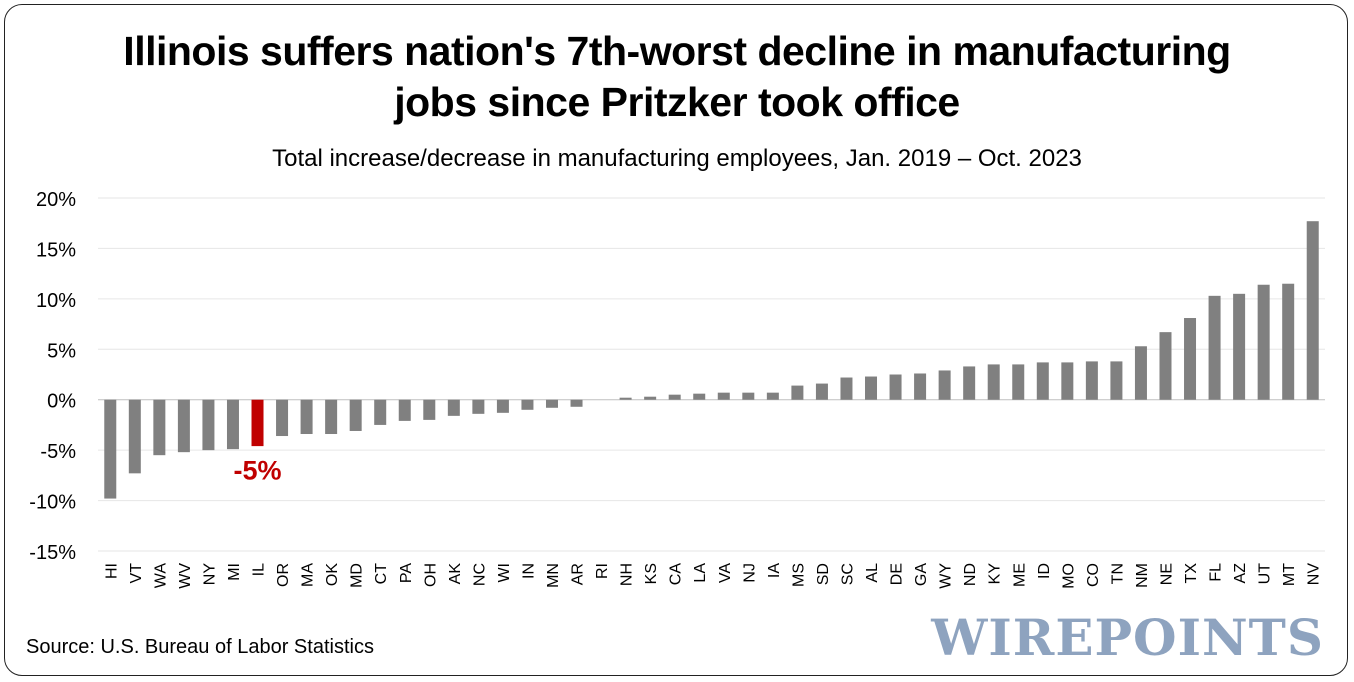  Describe the element at coordinates (1314, 574) in the screenshot. I see `x-tick-label: NV` at that location.